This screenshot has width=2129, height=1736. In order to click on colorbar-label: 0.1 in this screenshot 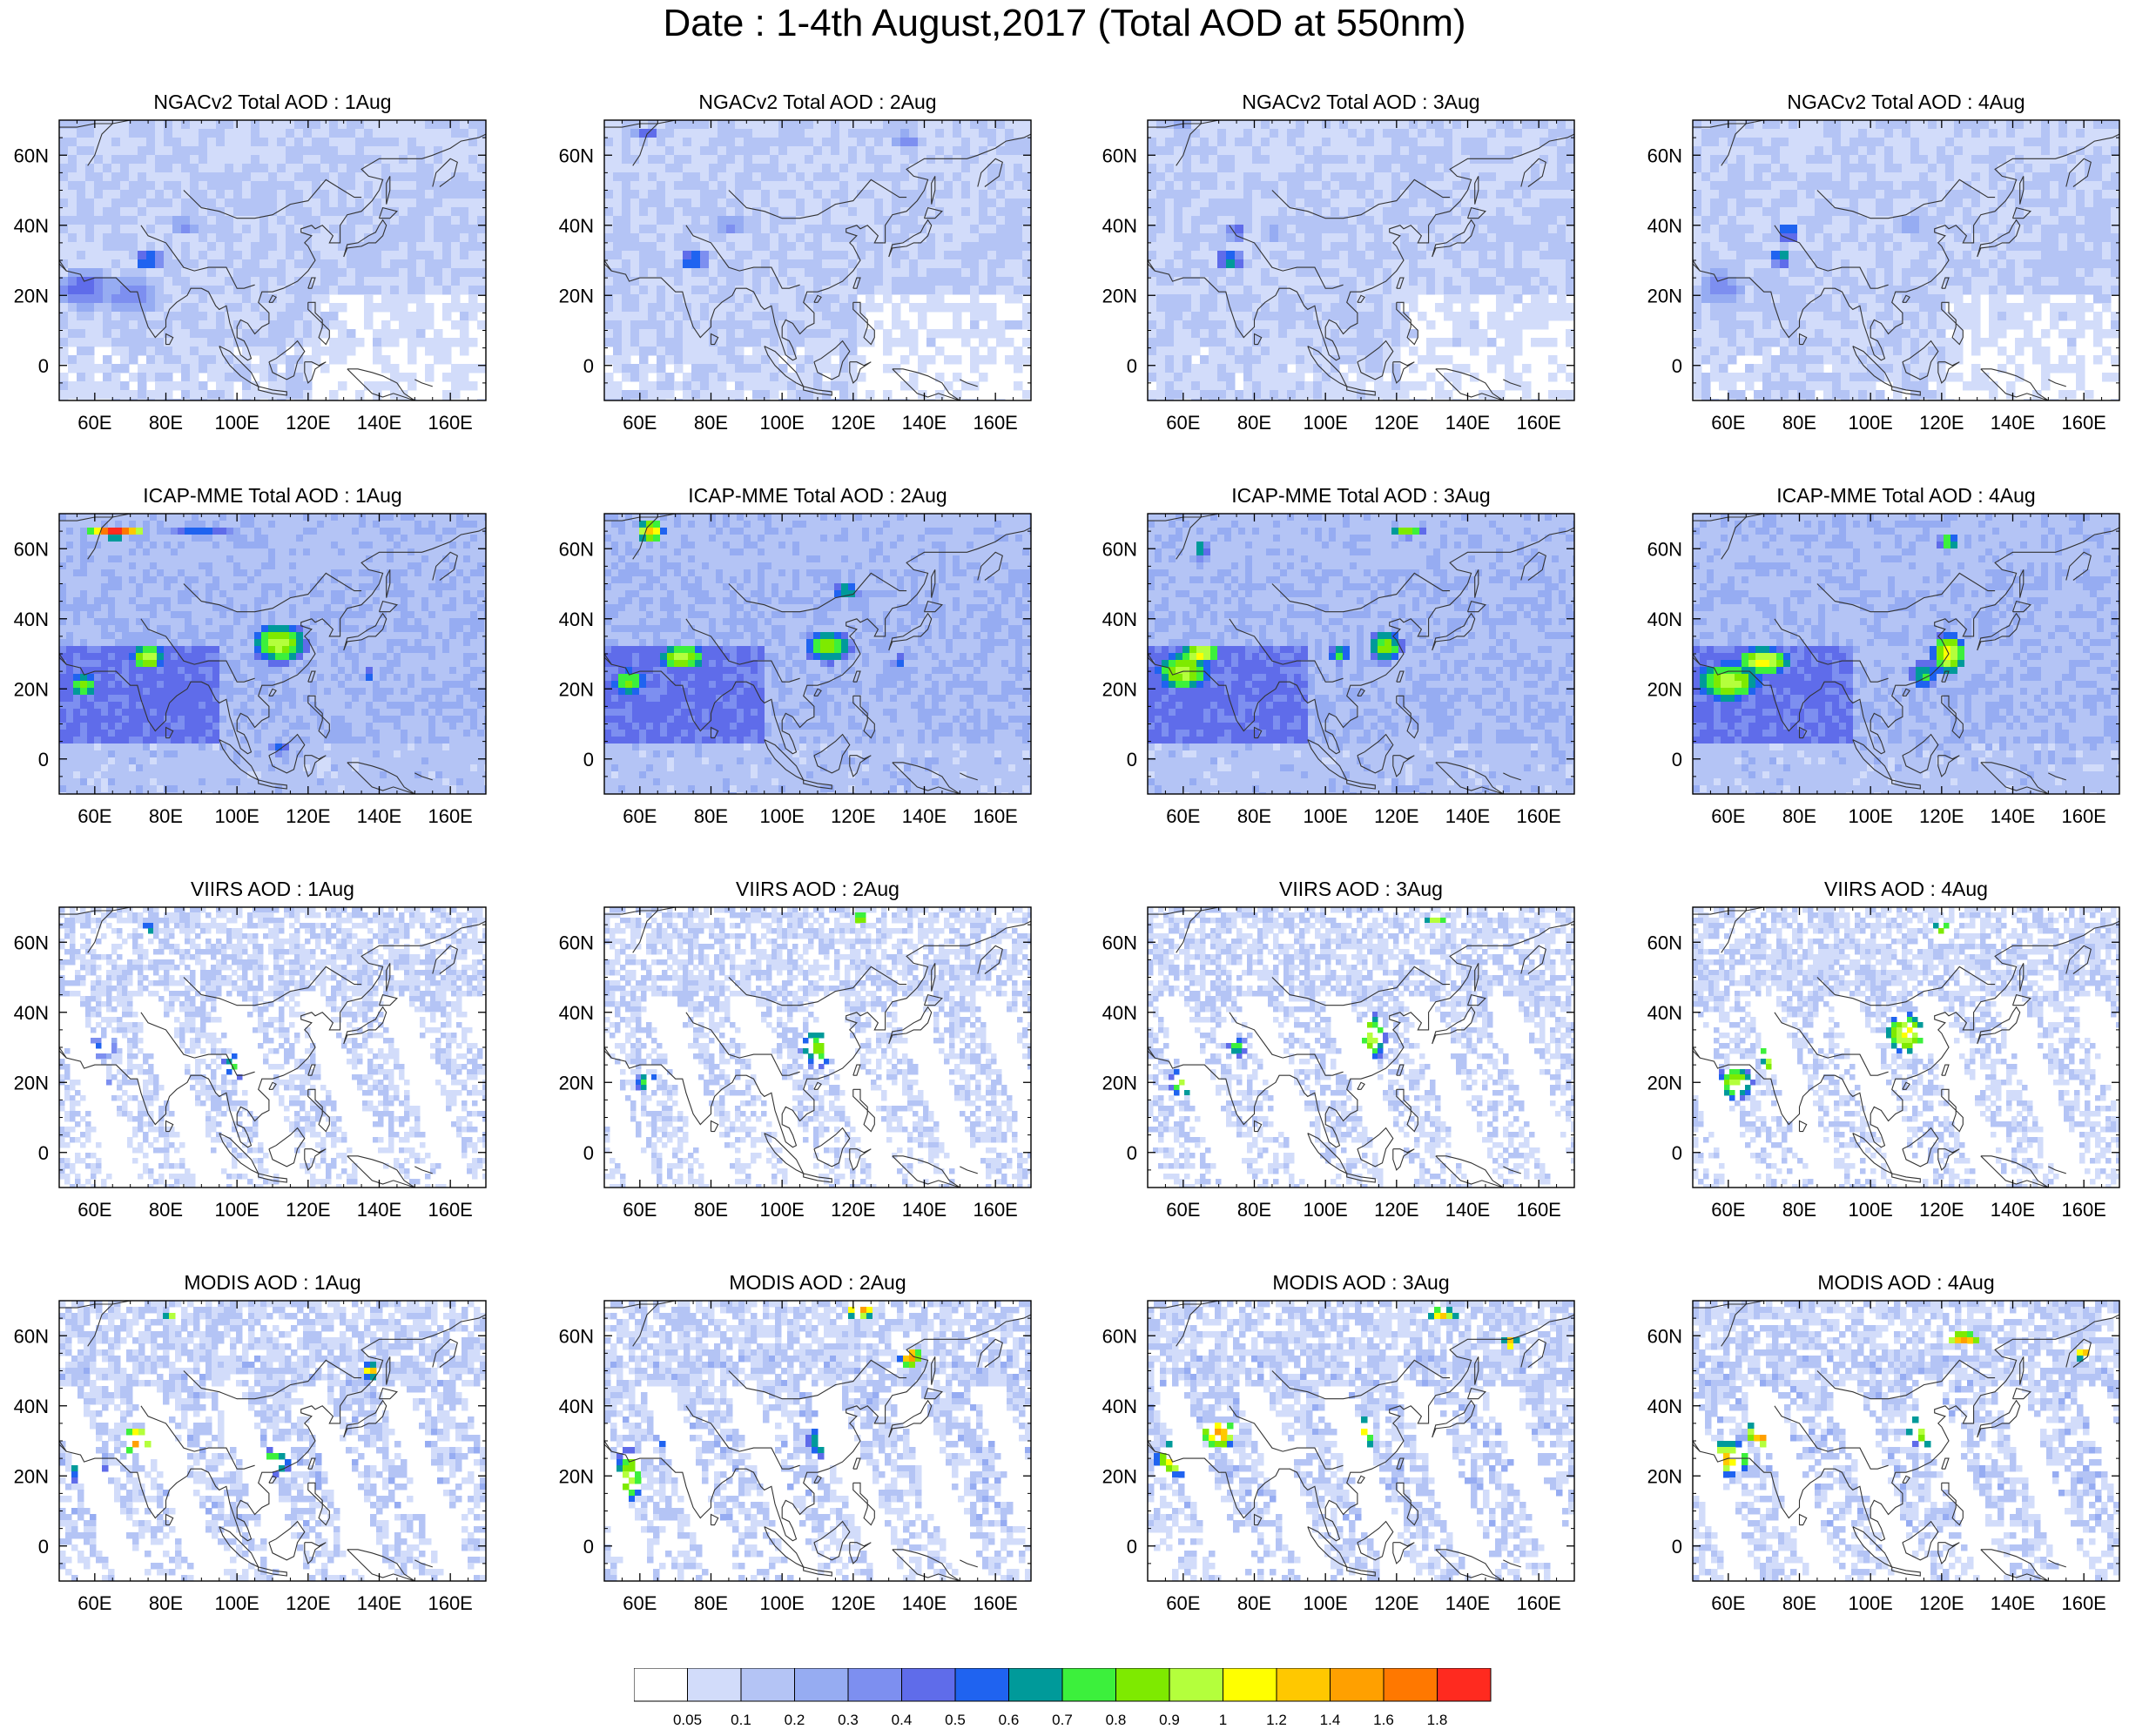, I will do `click(741, 1720)`.